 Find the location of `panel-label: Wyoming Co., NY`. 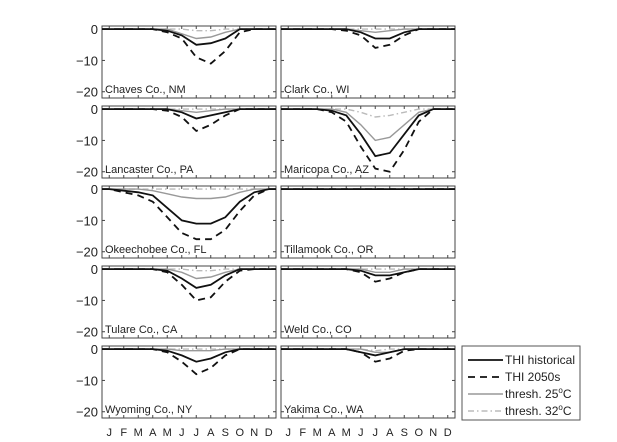

panel-label: Wyoming Co., NY is located at coordinates (149, 410).